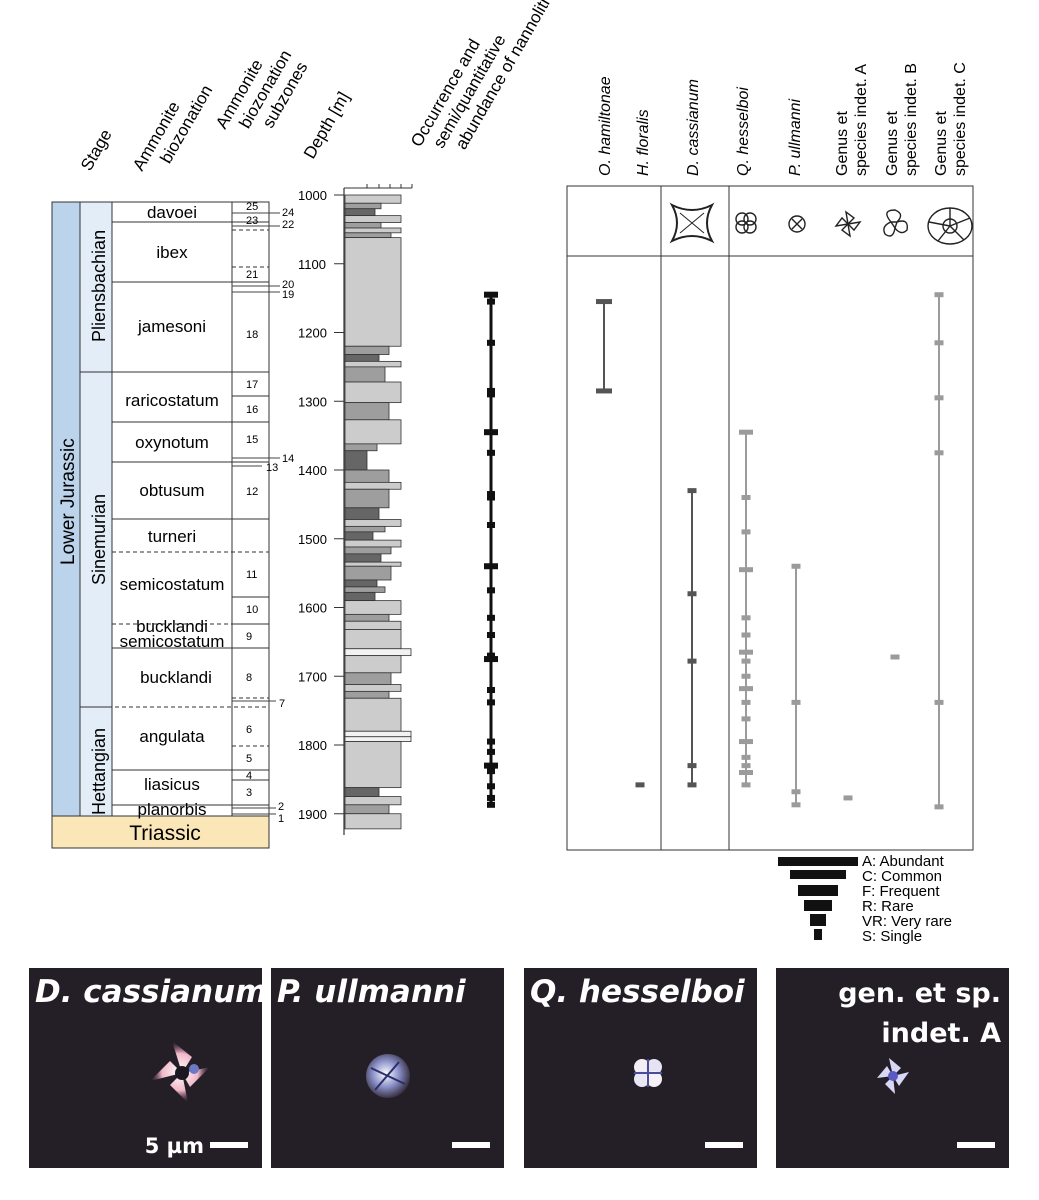  What do you see at coordinates (172, 400) in the screenshot?
I see `zone-raricostatum: raricostatum` at bounding box center [172, 400].